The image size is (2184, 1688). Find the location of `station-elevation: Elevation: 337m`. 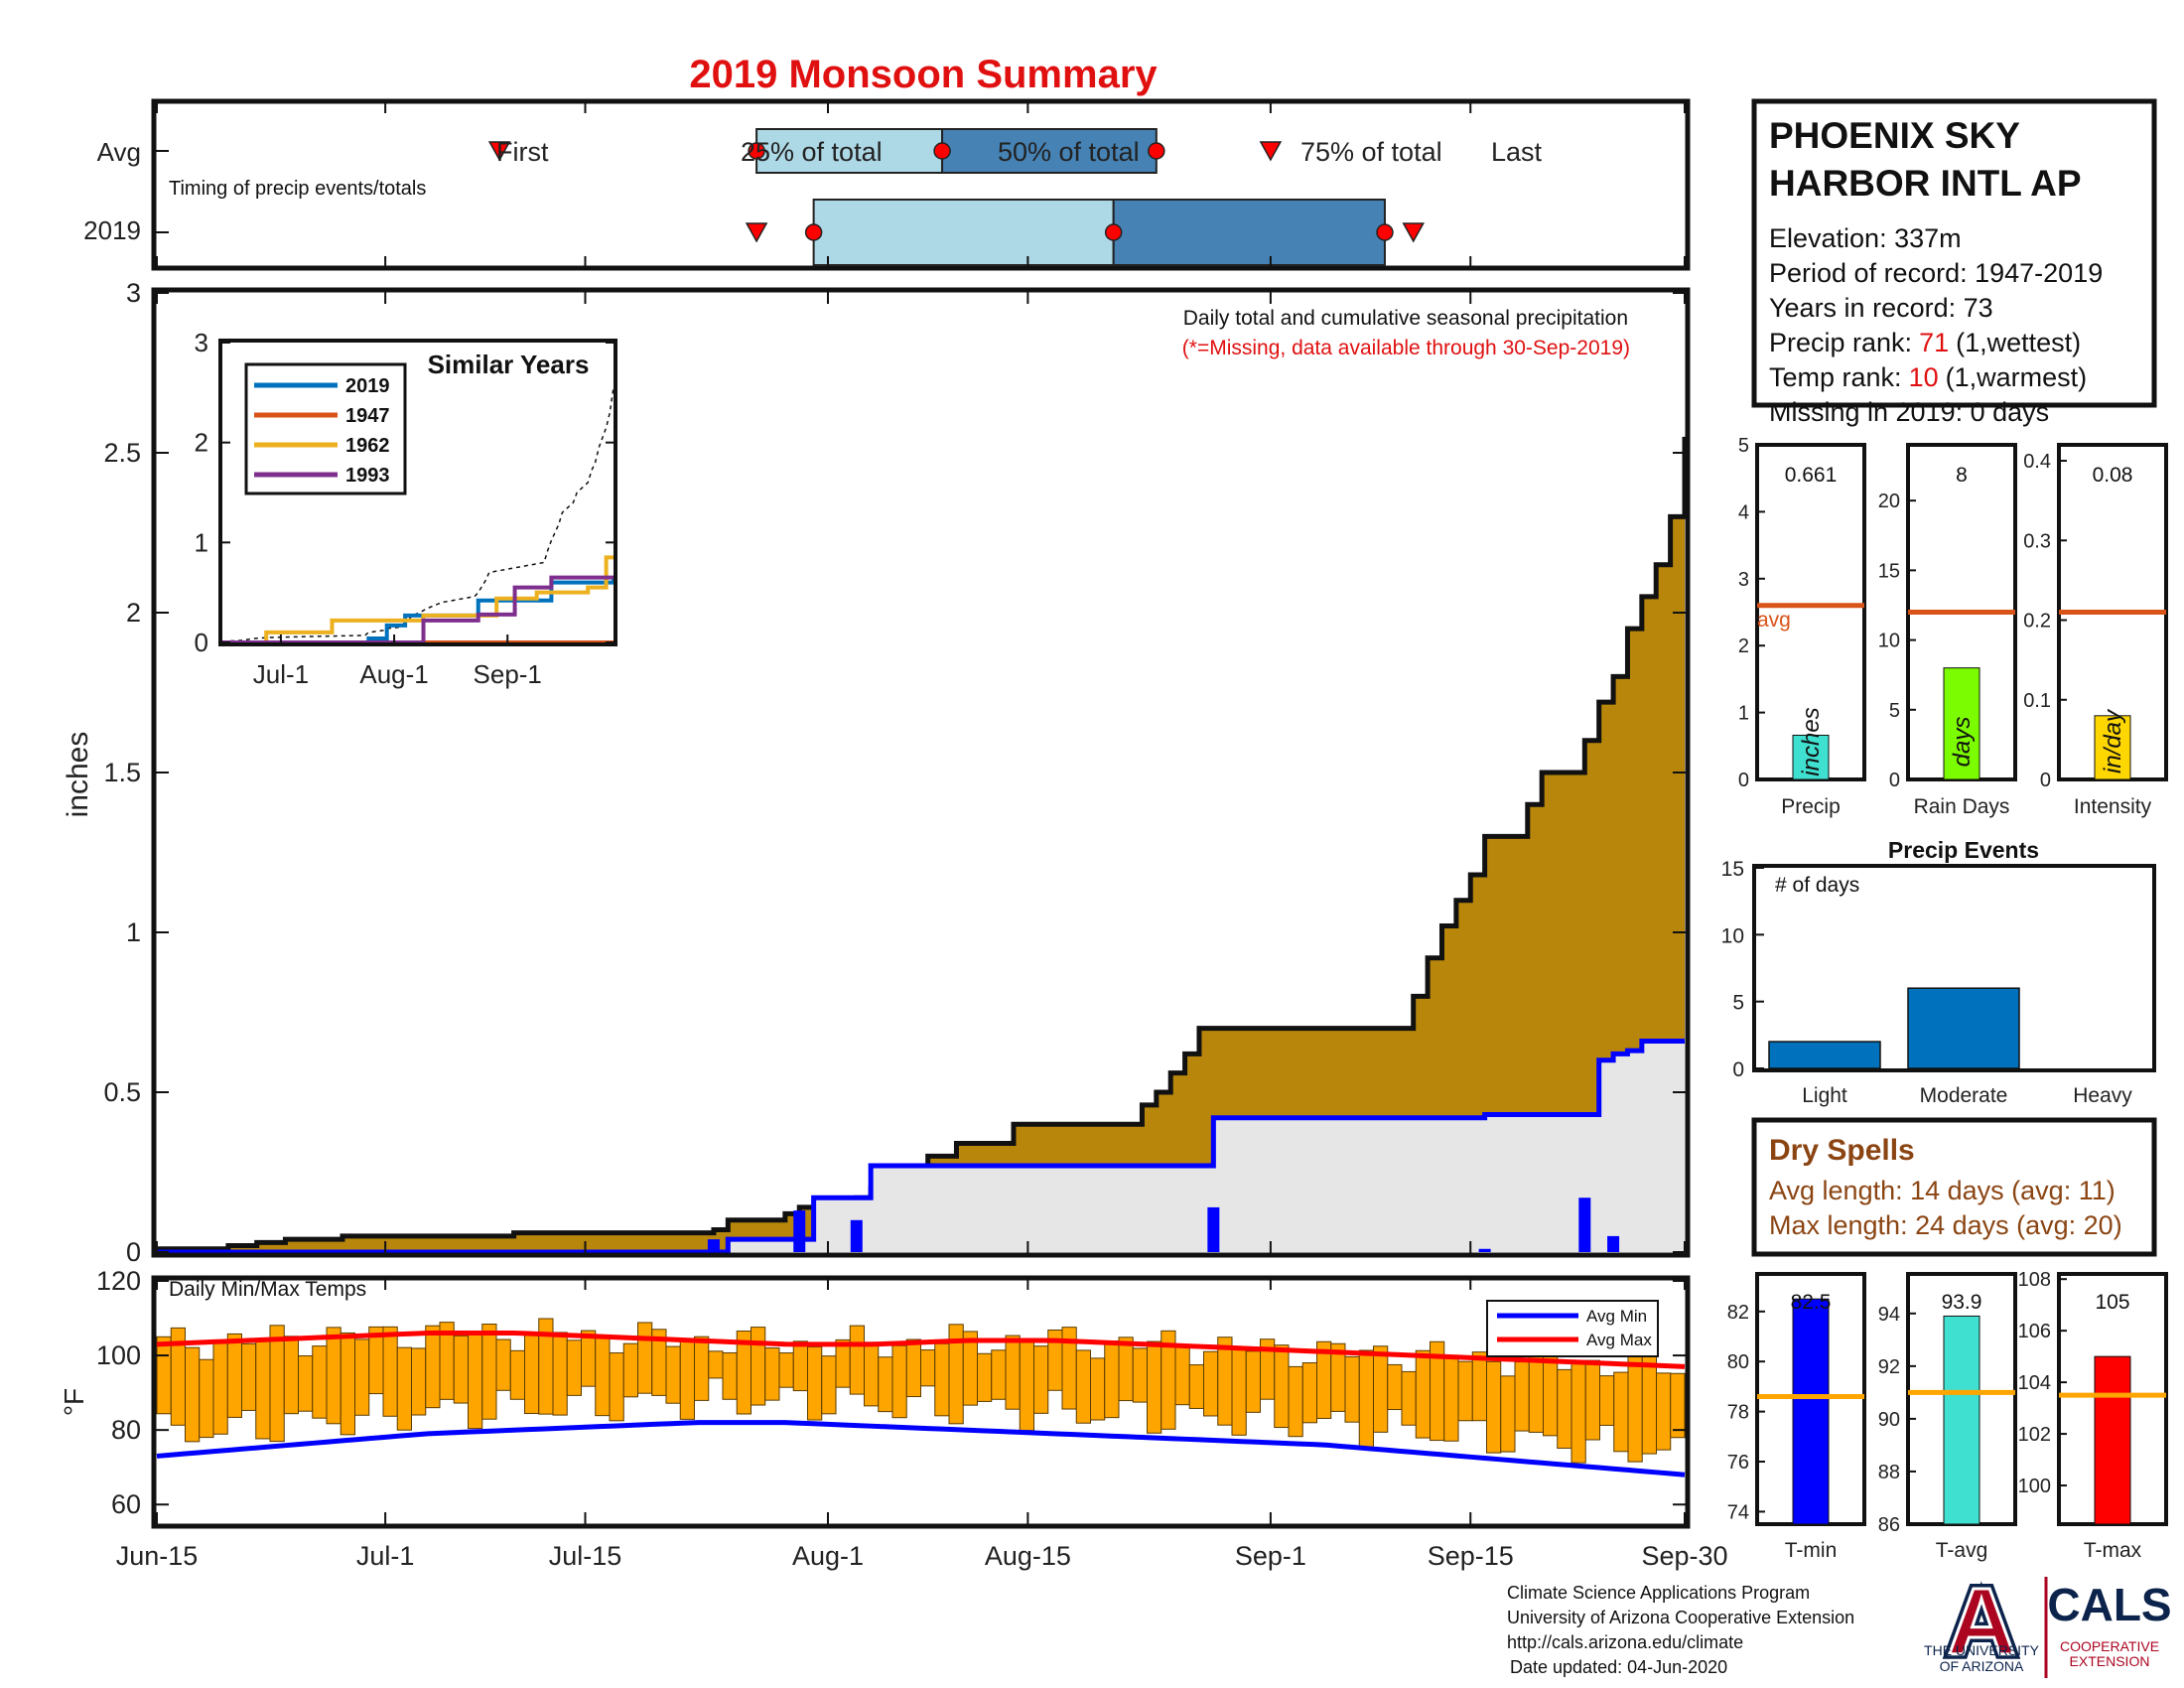

station-elevation: Elevation: 337m is located at coordinates (1865, 238).